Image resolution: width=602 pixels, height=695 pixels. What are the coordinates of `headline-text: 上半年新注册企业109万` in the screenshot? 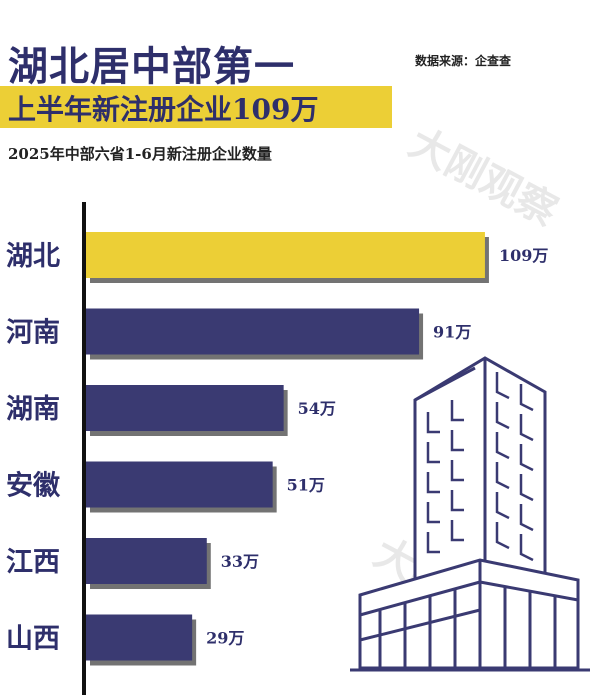 It's located at (163, 109).